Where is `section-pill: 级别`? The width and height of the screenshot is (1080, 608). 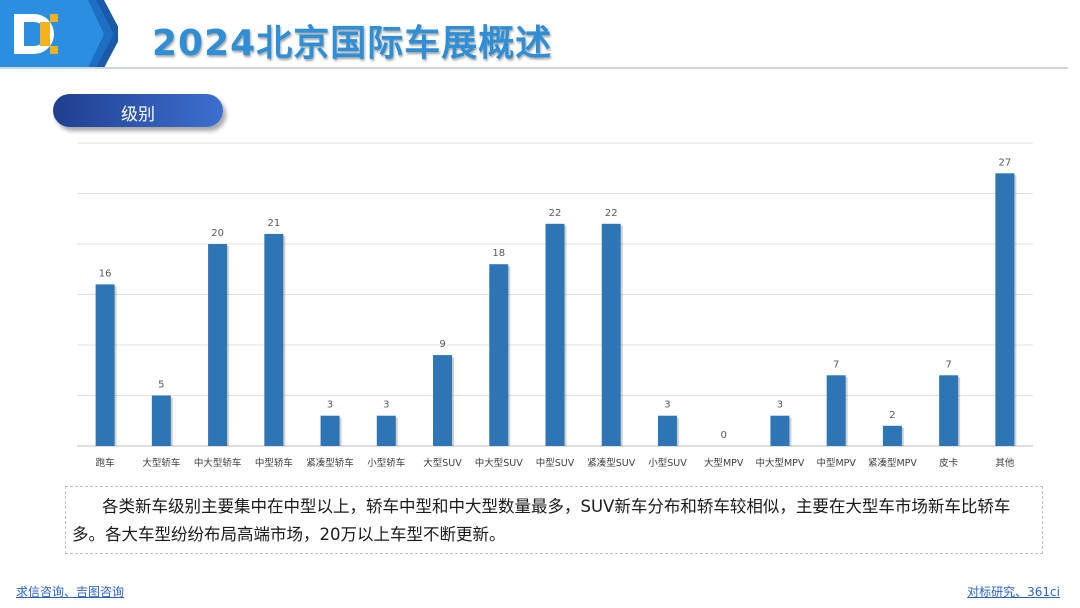 section-pill: 级别 is located at coordinates (138, 110).